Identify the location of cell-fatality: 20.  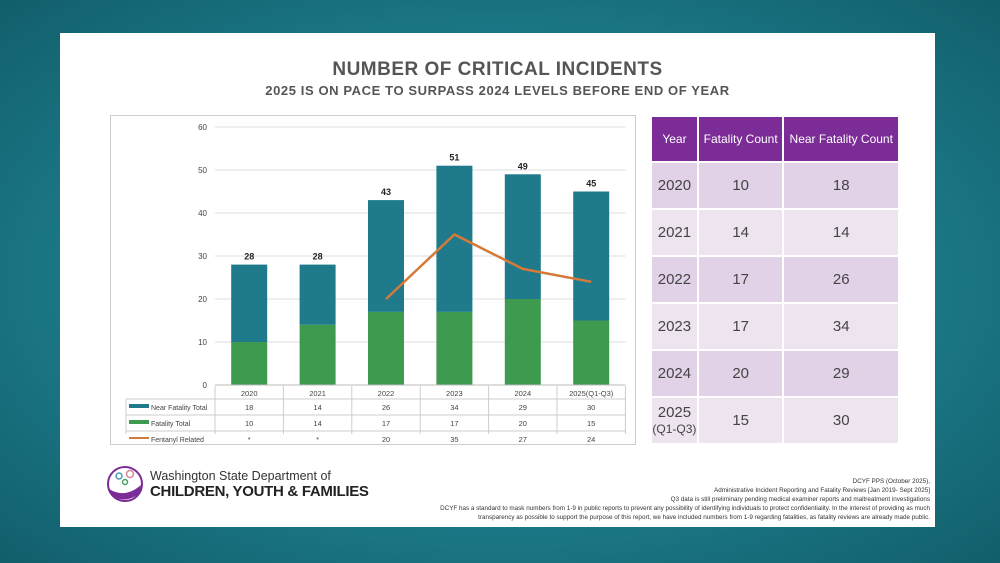
(741, 372).